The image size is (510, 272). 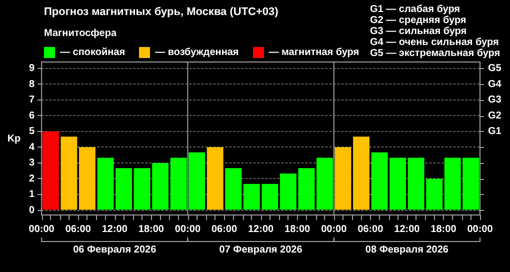 What do you see at coordinates (32, 116) in the screenshot?
I see `y-tick-label: 6` at bounding box center [32, 116].